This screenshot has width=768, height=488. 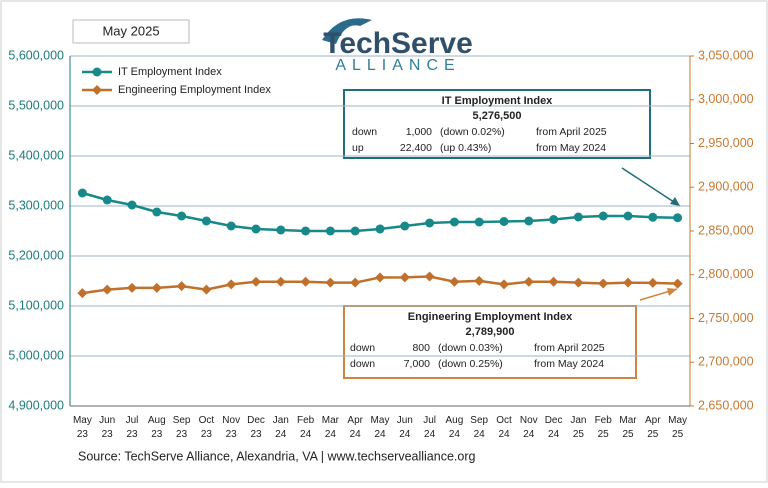 I want to click on annotation-cell: (down 0.03%), so click(x=470, y=348).